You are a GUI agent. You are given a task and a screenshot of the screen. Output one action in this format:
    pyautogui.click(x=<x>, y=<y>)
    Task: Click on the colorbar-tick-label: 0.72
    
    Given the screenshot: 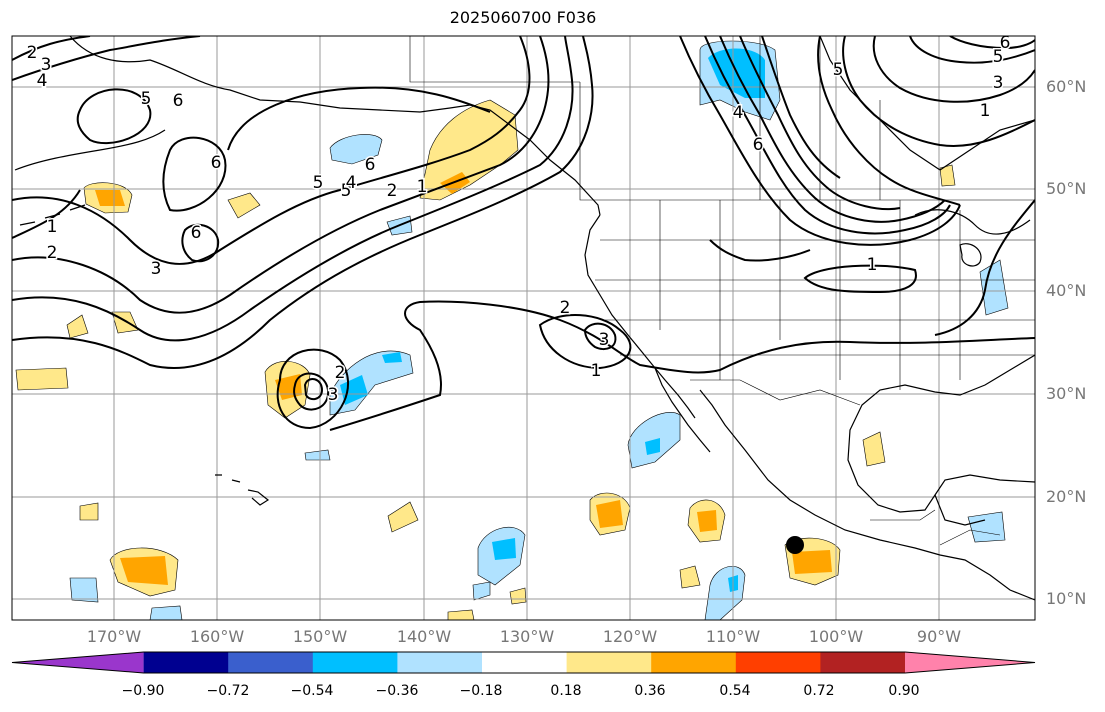 What is the action you would take?
    pyautogui.click(x=819, y=691)
    